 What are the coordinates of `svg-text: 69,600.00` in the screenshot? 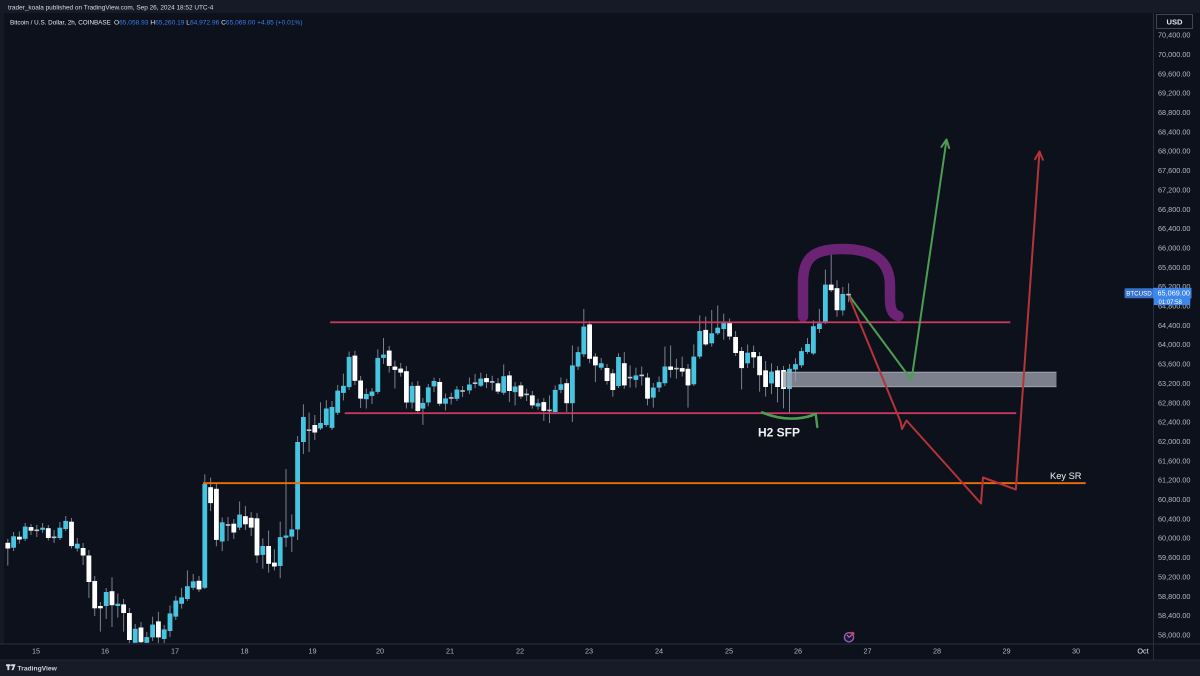 It's located at (1174, 73).